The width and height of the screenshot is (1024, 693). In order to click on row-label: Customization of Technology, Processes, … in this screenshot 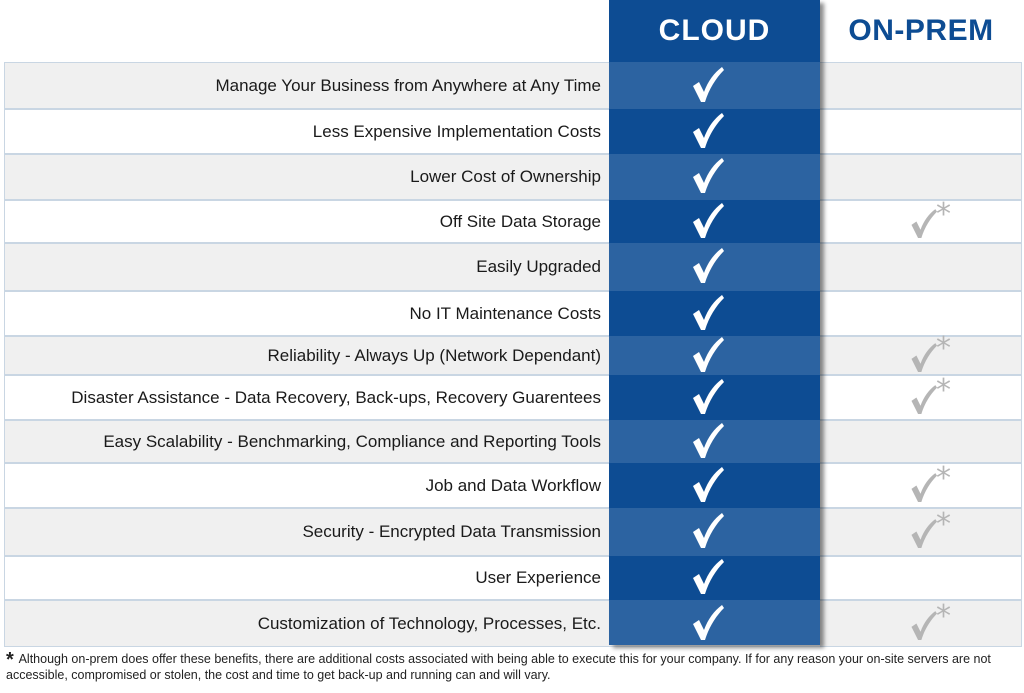, I will do `click(429, 623)`.